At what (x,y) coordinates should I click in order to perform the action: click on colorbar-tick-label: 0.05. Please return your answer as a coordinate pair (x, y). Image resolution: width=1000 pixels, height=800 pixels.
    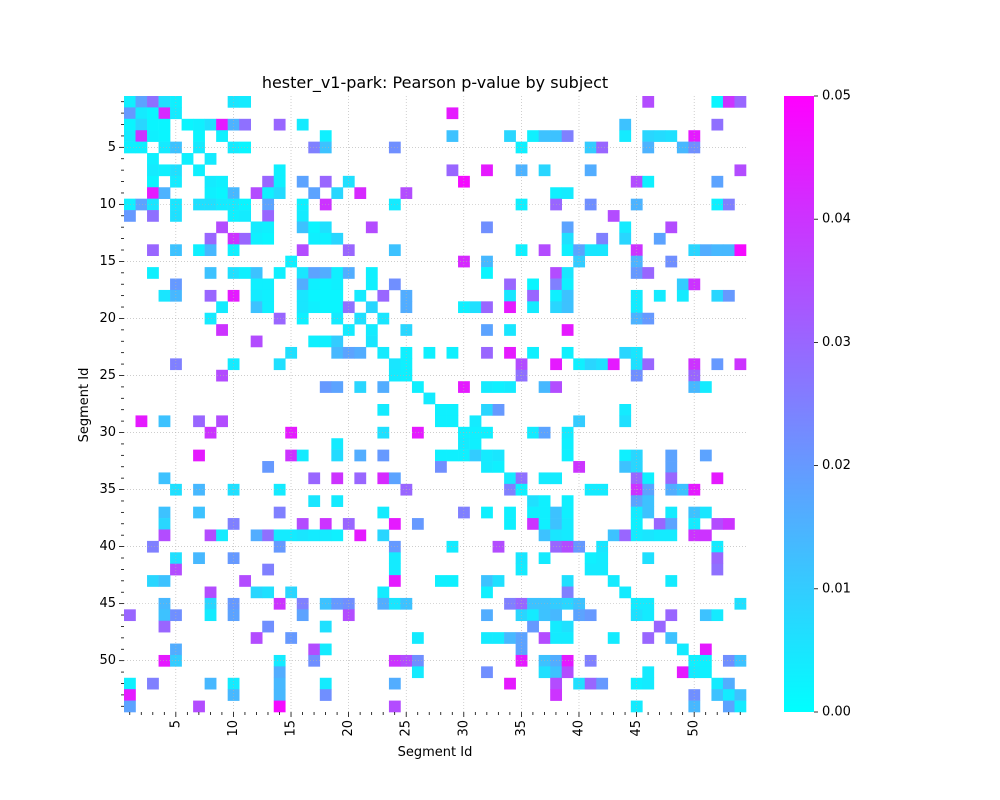
    Looking at the image, I should click on (836, 96).